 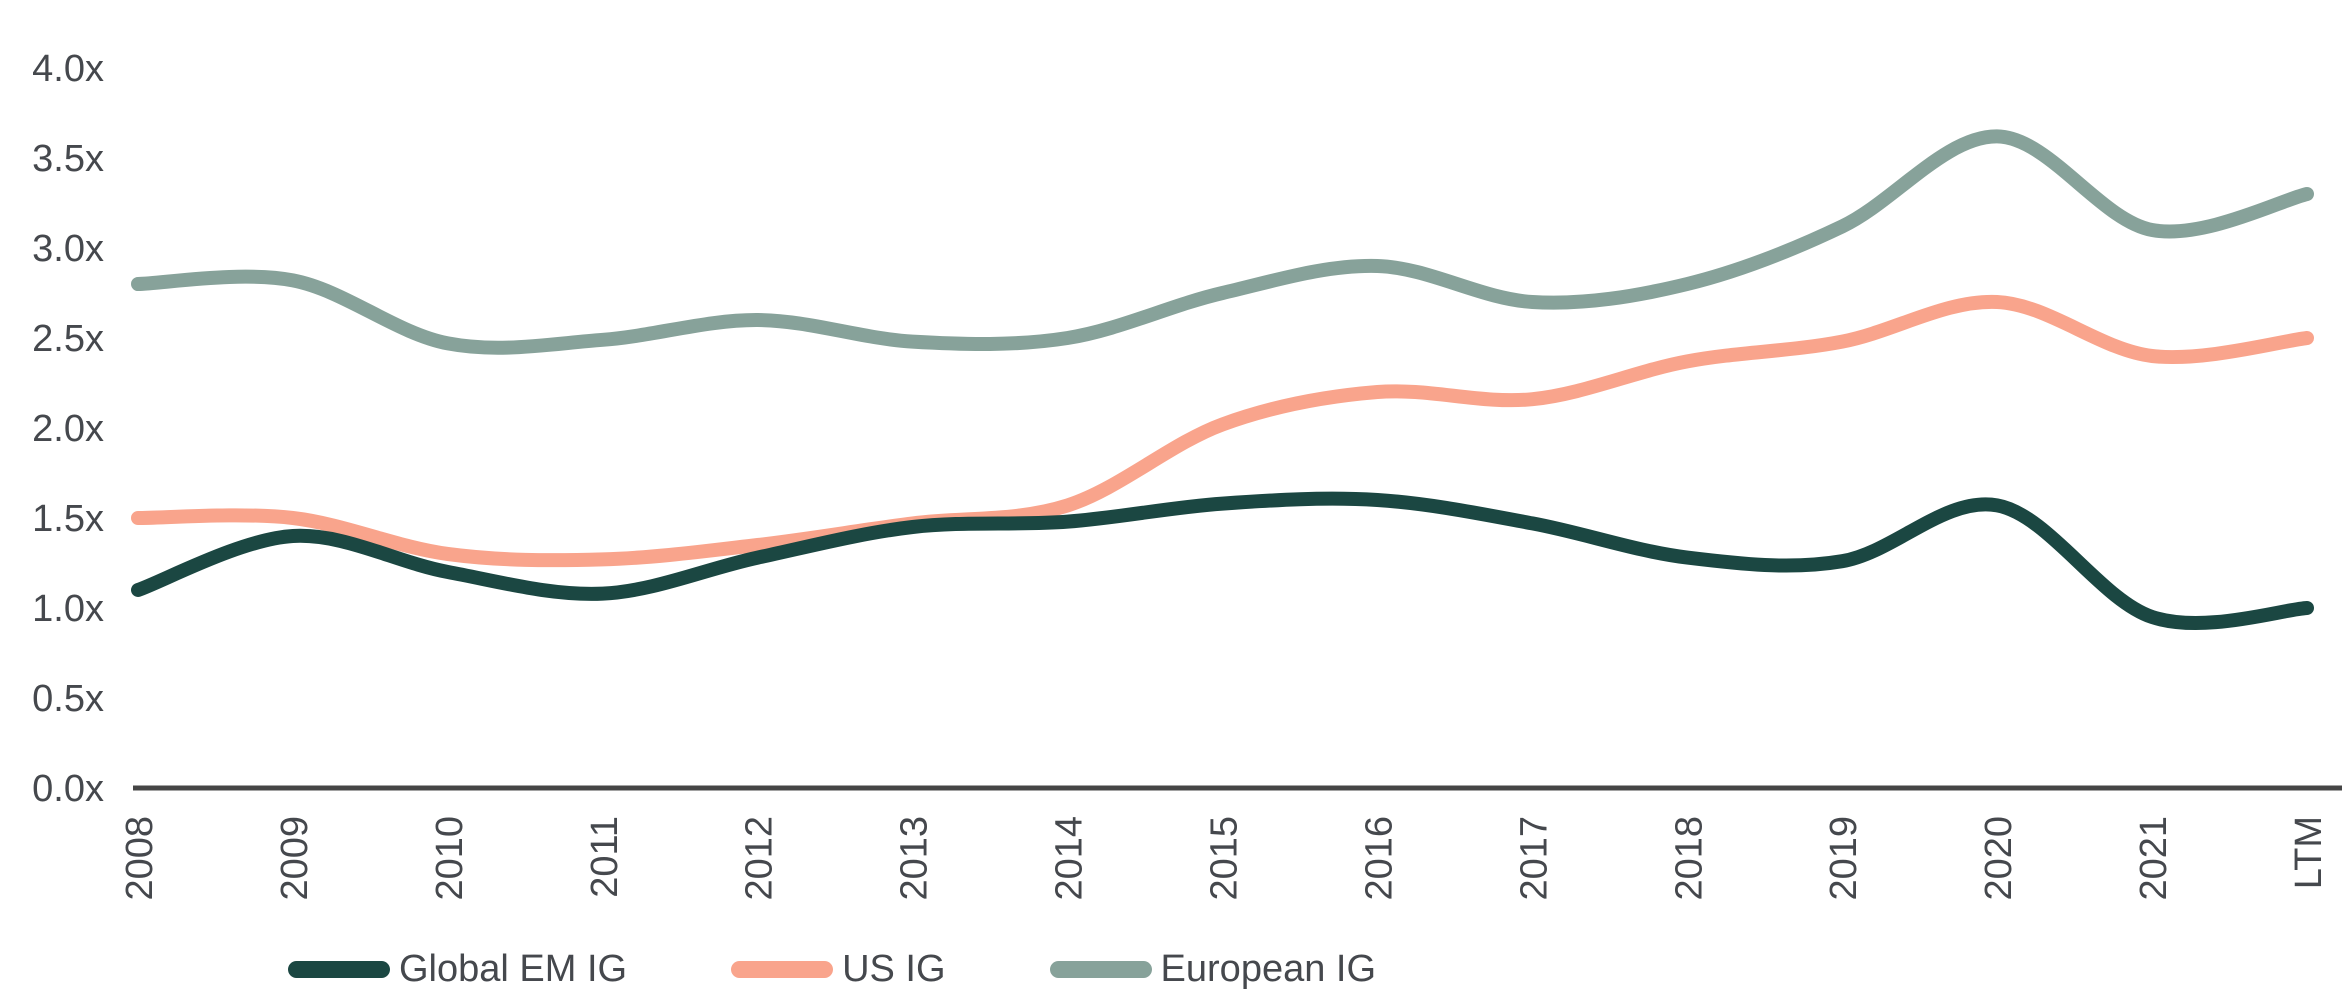 I want to click on x-axis-tick-label: 2018, so click(x=1689, y=858).